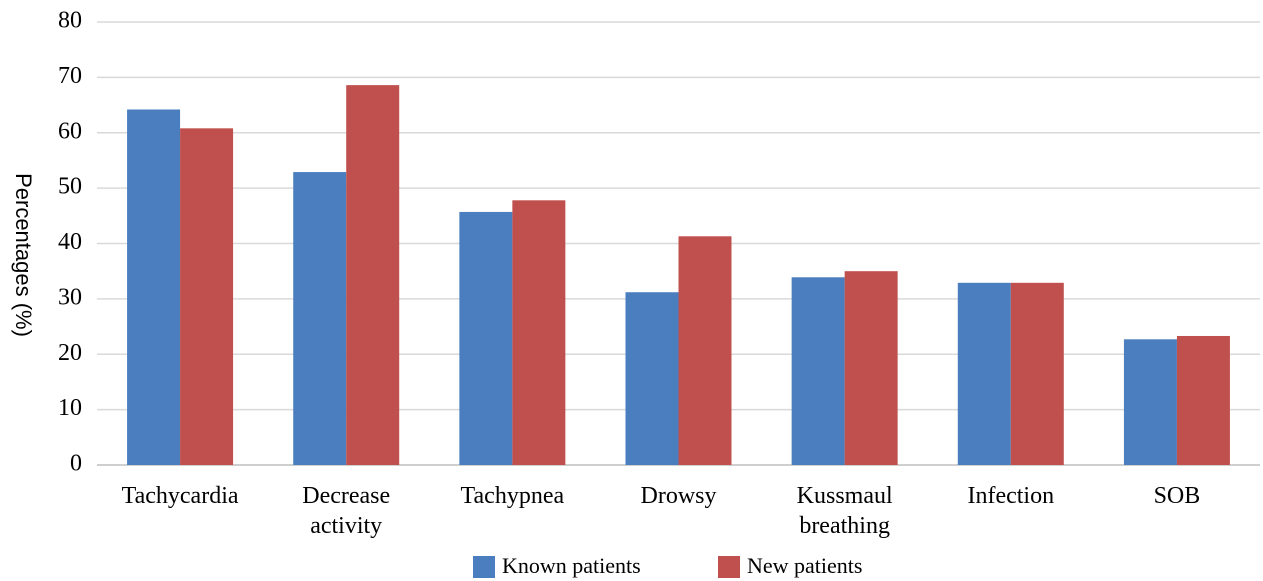 This screenshot has width=1263, height=581. Describe the element at coordinates (70, 408) in the screenshot. I see `y-tick-label: 10` at that location.